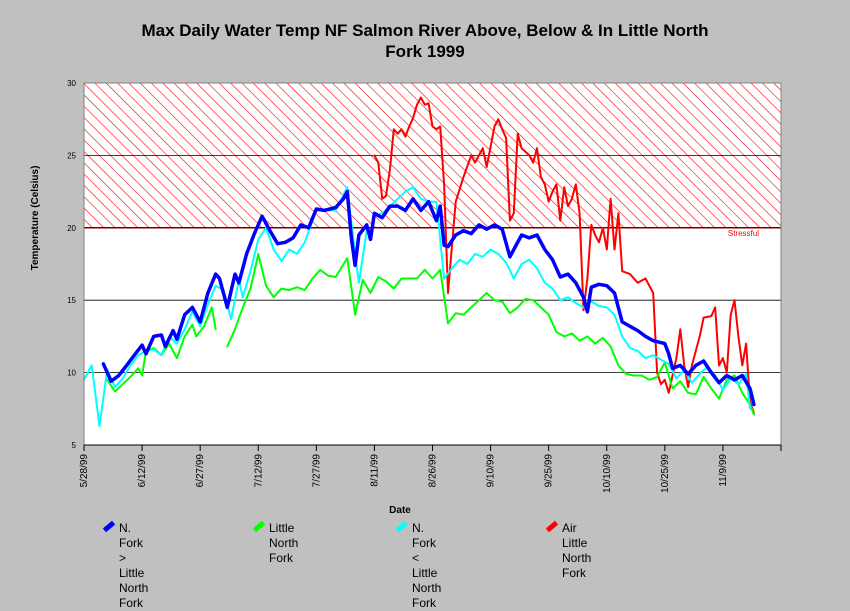 The image size is (850, 611). I want to click on y-tick-label: 5, so click(74, 445).